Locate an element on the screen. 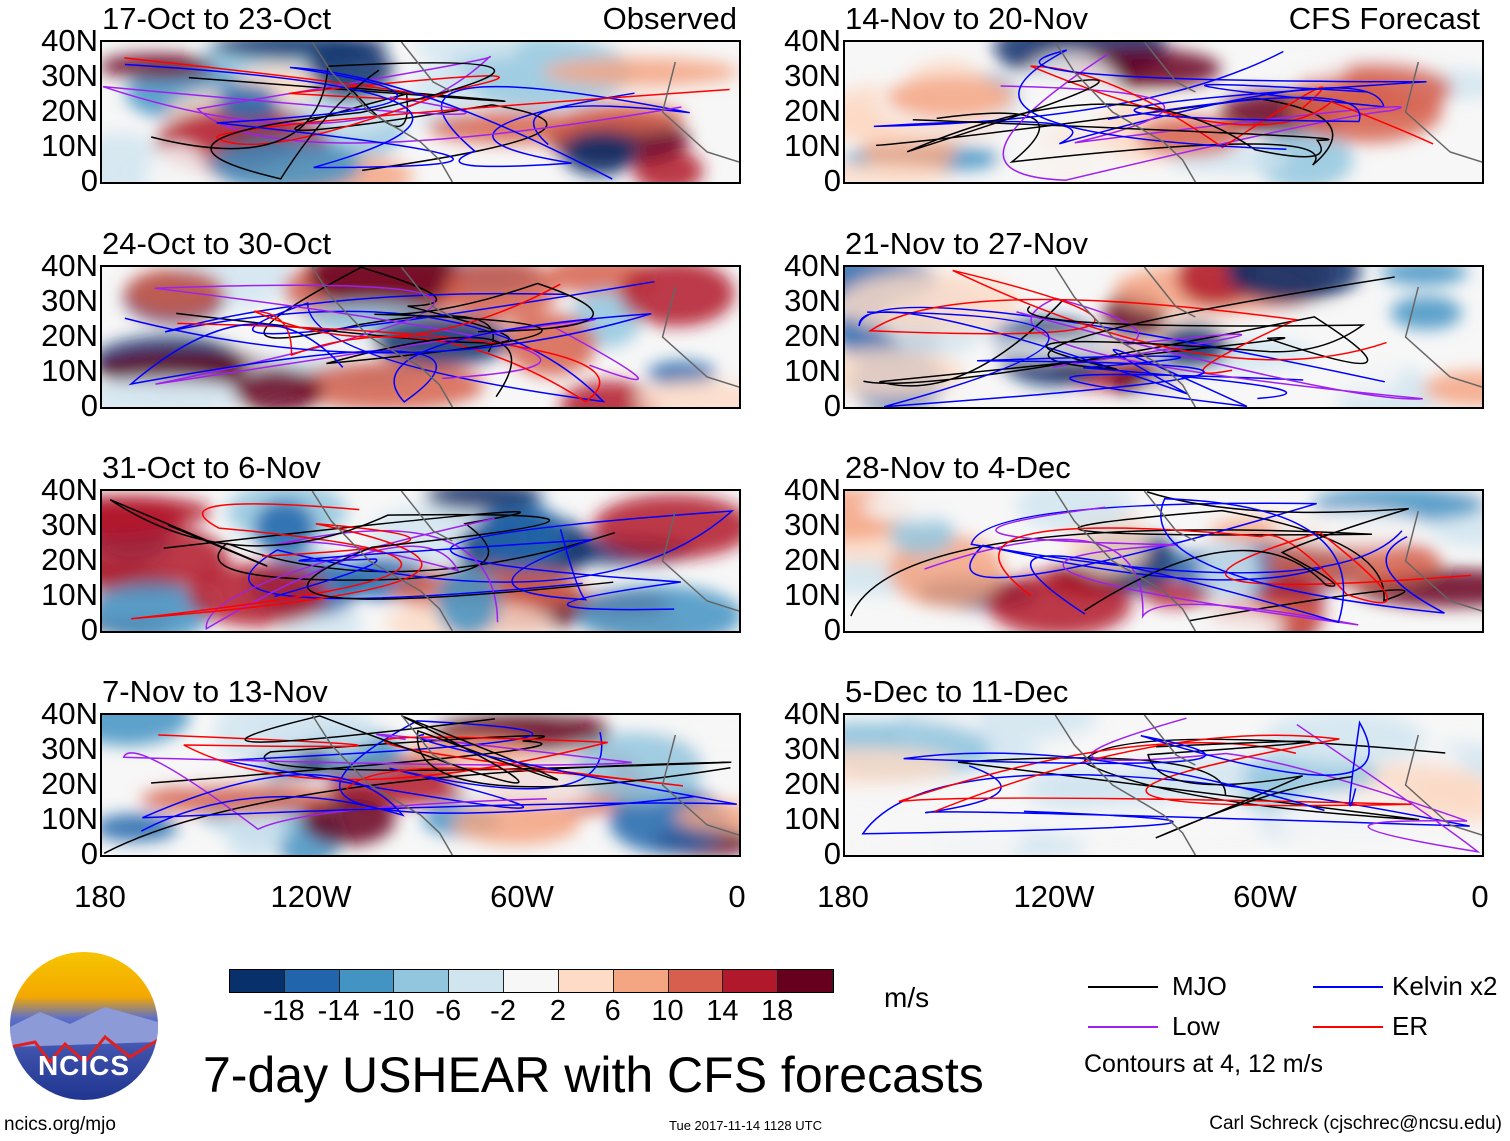  lon-tick-label: 60W is located at coordinates (522, 896).